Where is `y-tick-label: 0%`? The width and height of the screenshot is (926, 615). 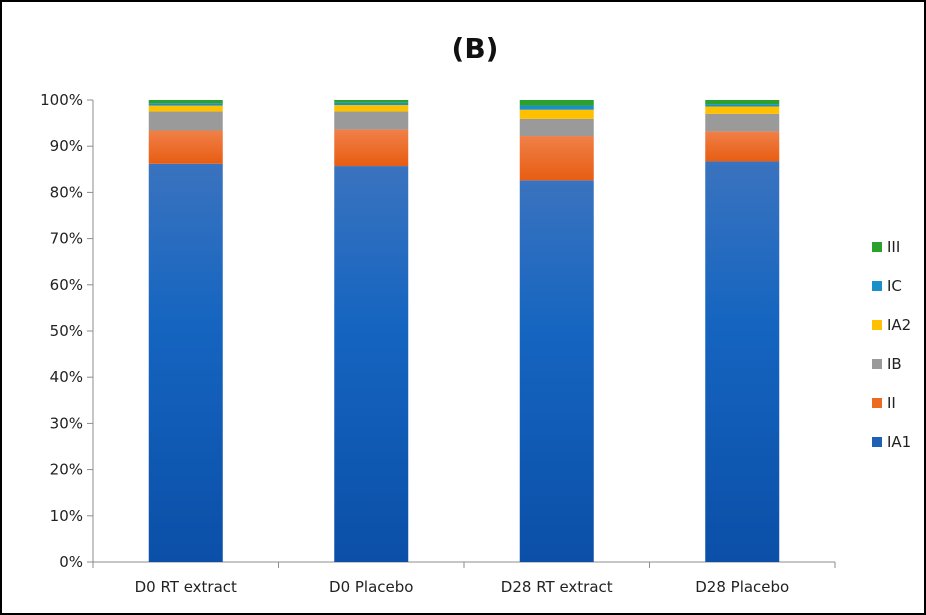 y-tick-label: 0% is located at coordinates (71, 562).